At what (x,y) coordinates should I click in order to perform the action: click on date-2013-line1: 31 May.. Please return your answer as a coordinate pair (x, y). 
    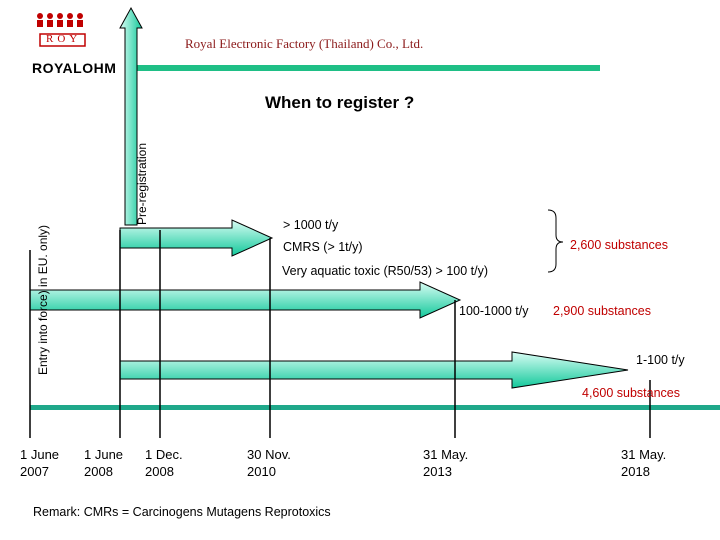
    Looking at the image, I should click on (446, 454).